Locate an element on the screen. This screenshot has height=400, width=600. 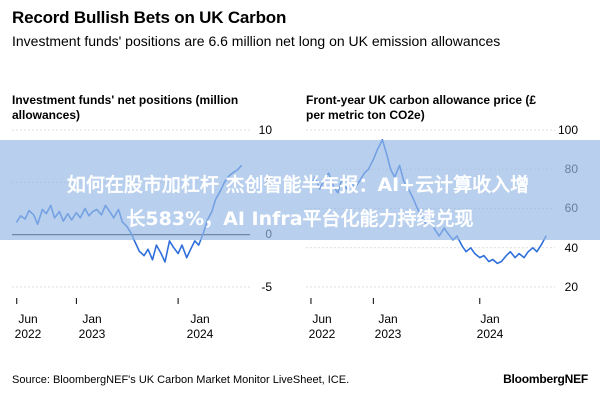
left-chart-title-line1: Investment funds' net positions (million is located at coordinates (125, 100).